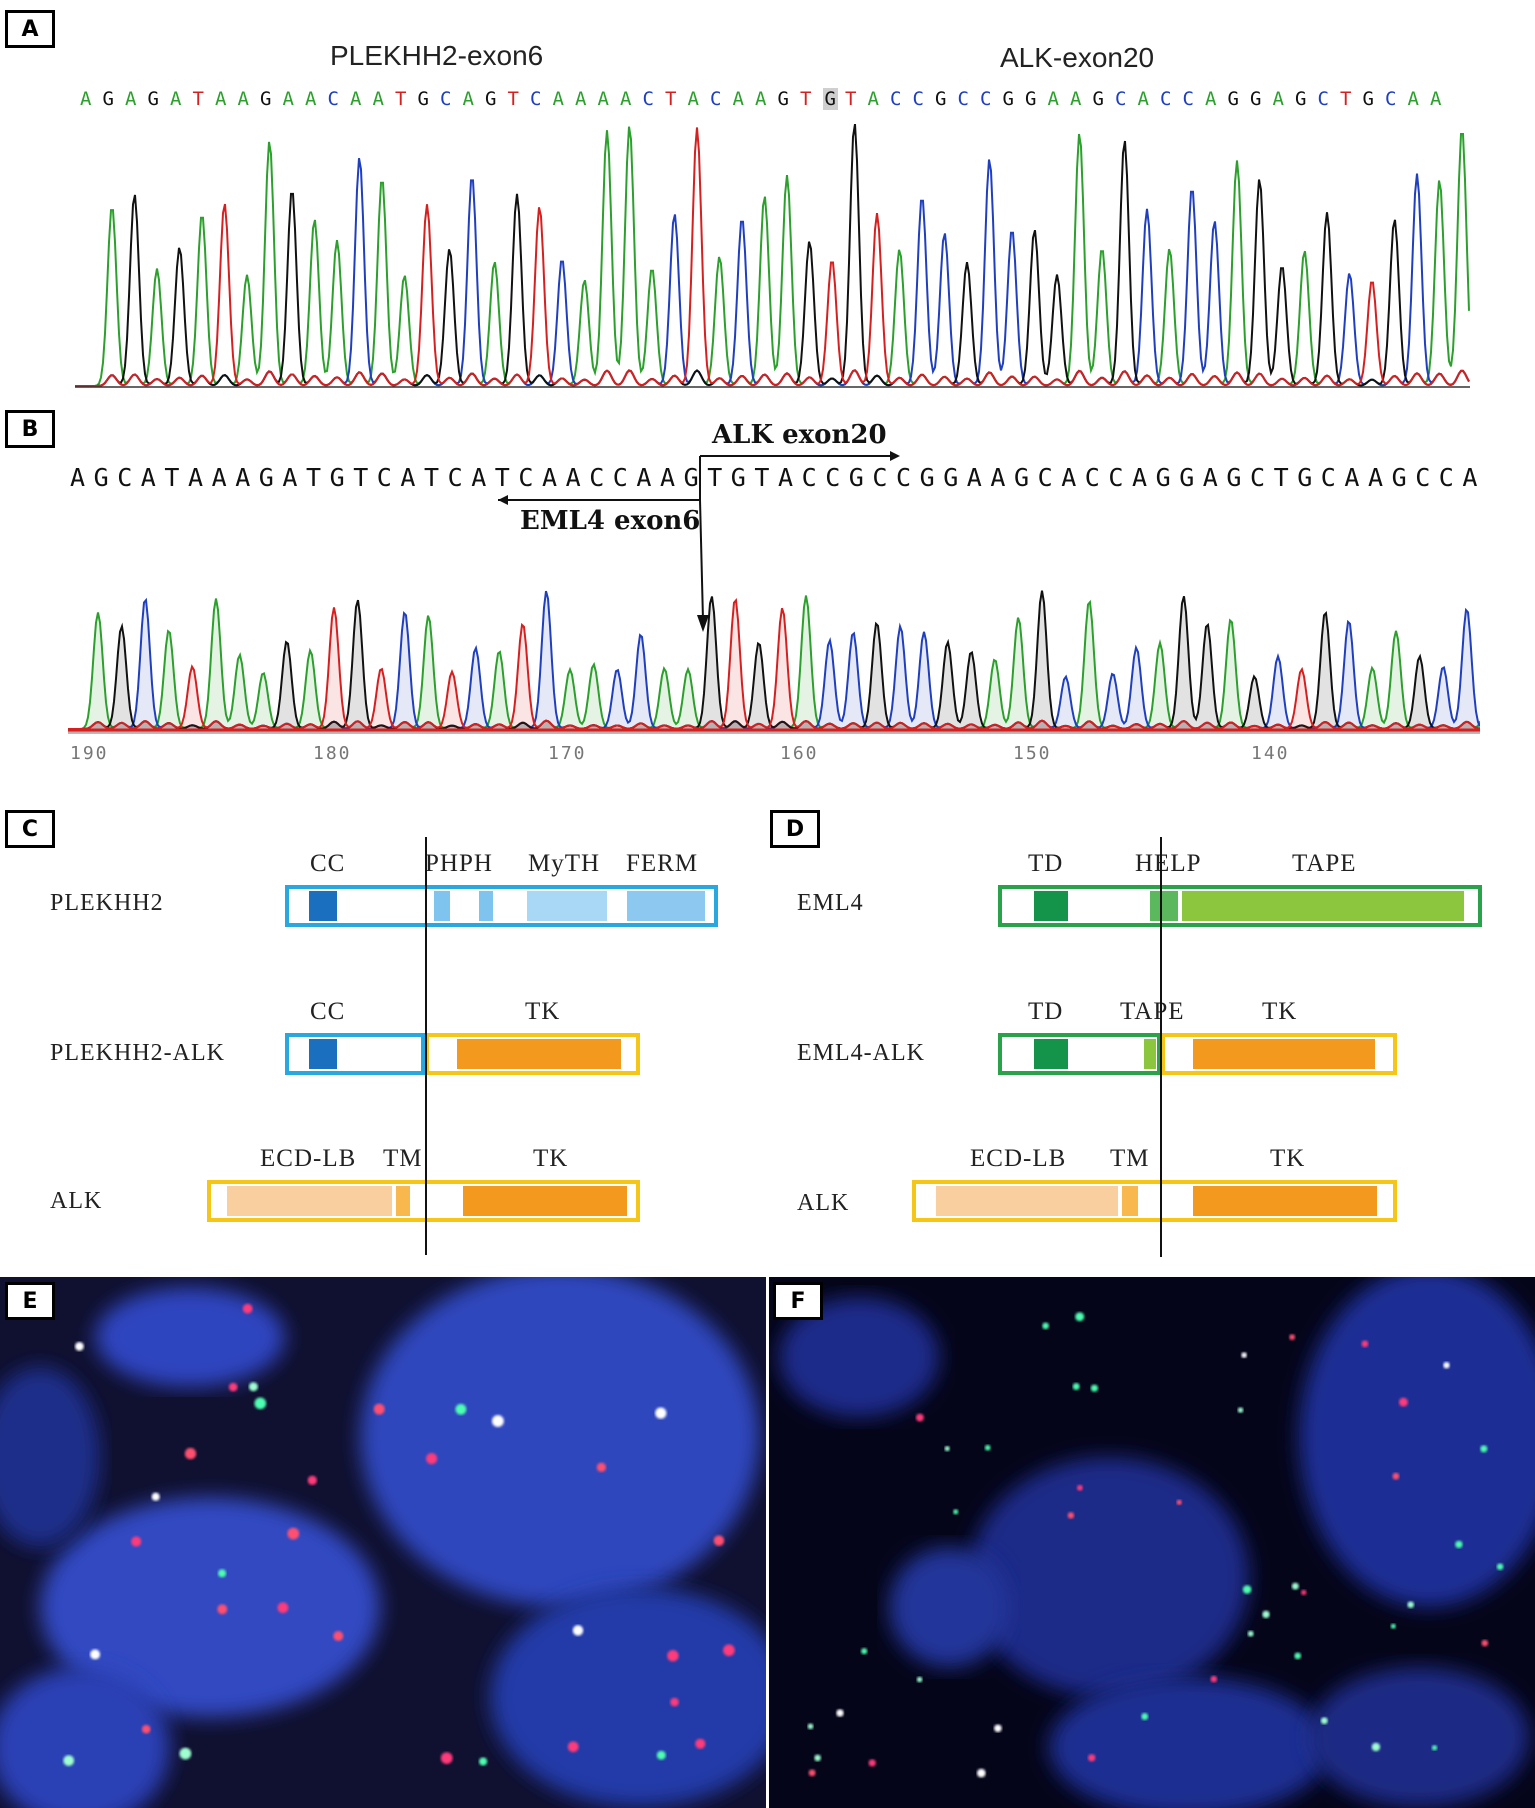 This screenshot has height=1808, width=1535. I want to click on domain-label-help: HELP, so click(1168, 863).